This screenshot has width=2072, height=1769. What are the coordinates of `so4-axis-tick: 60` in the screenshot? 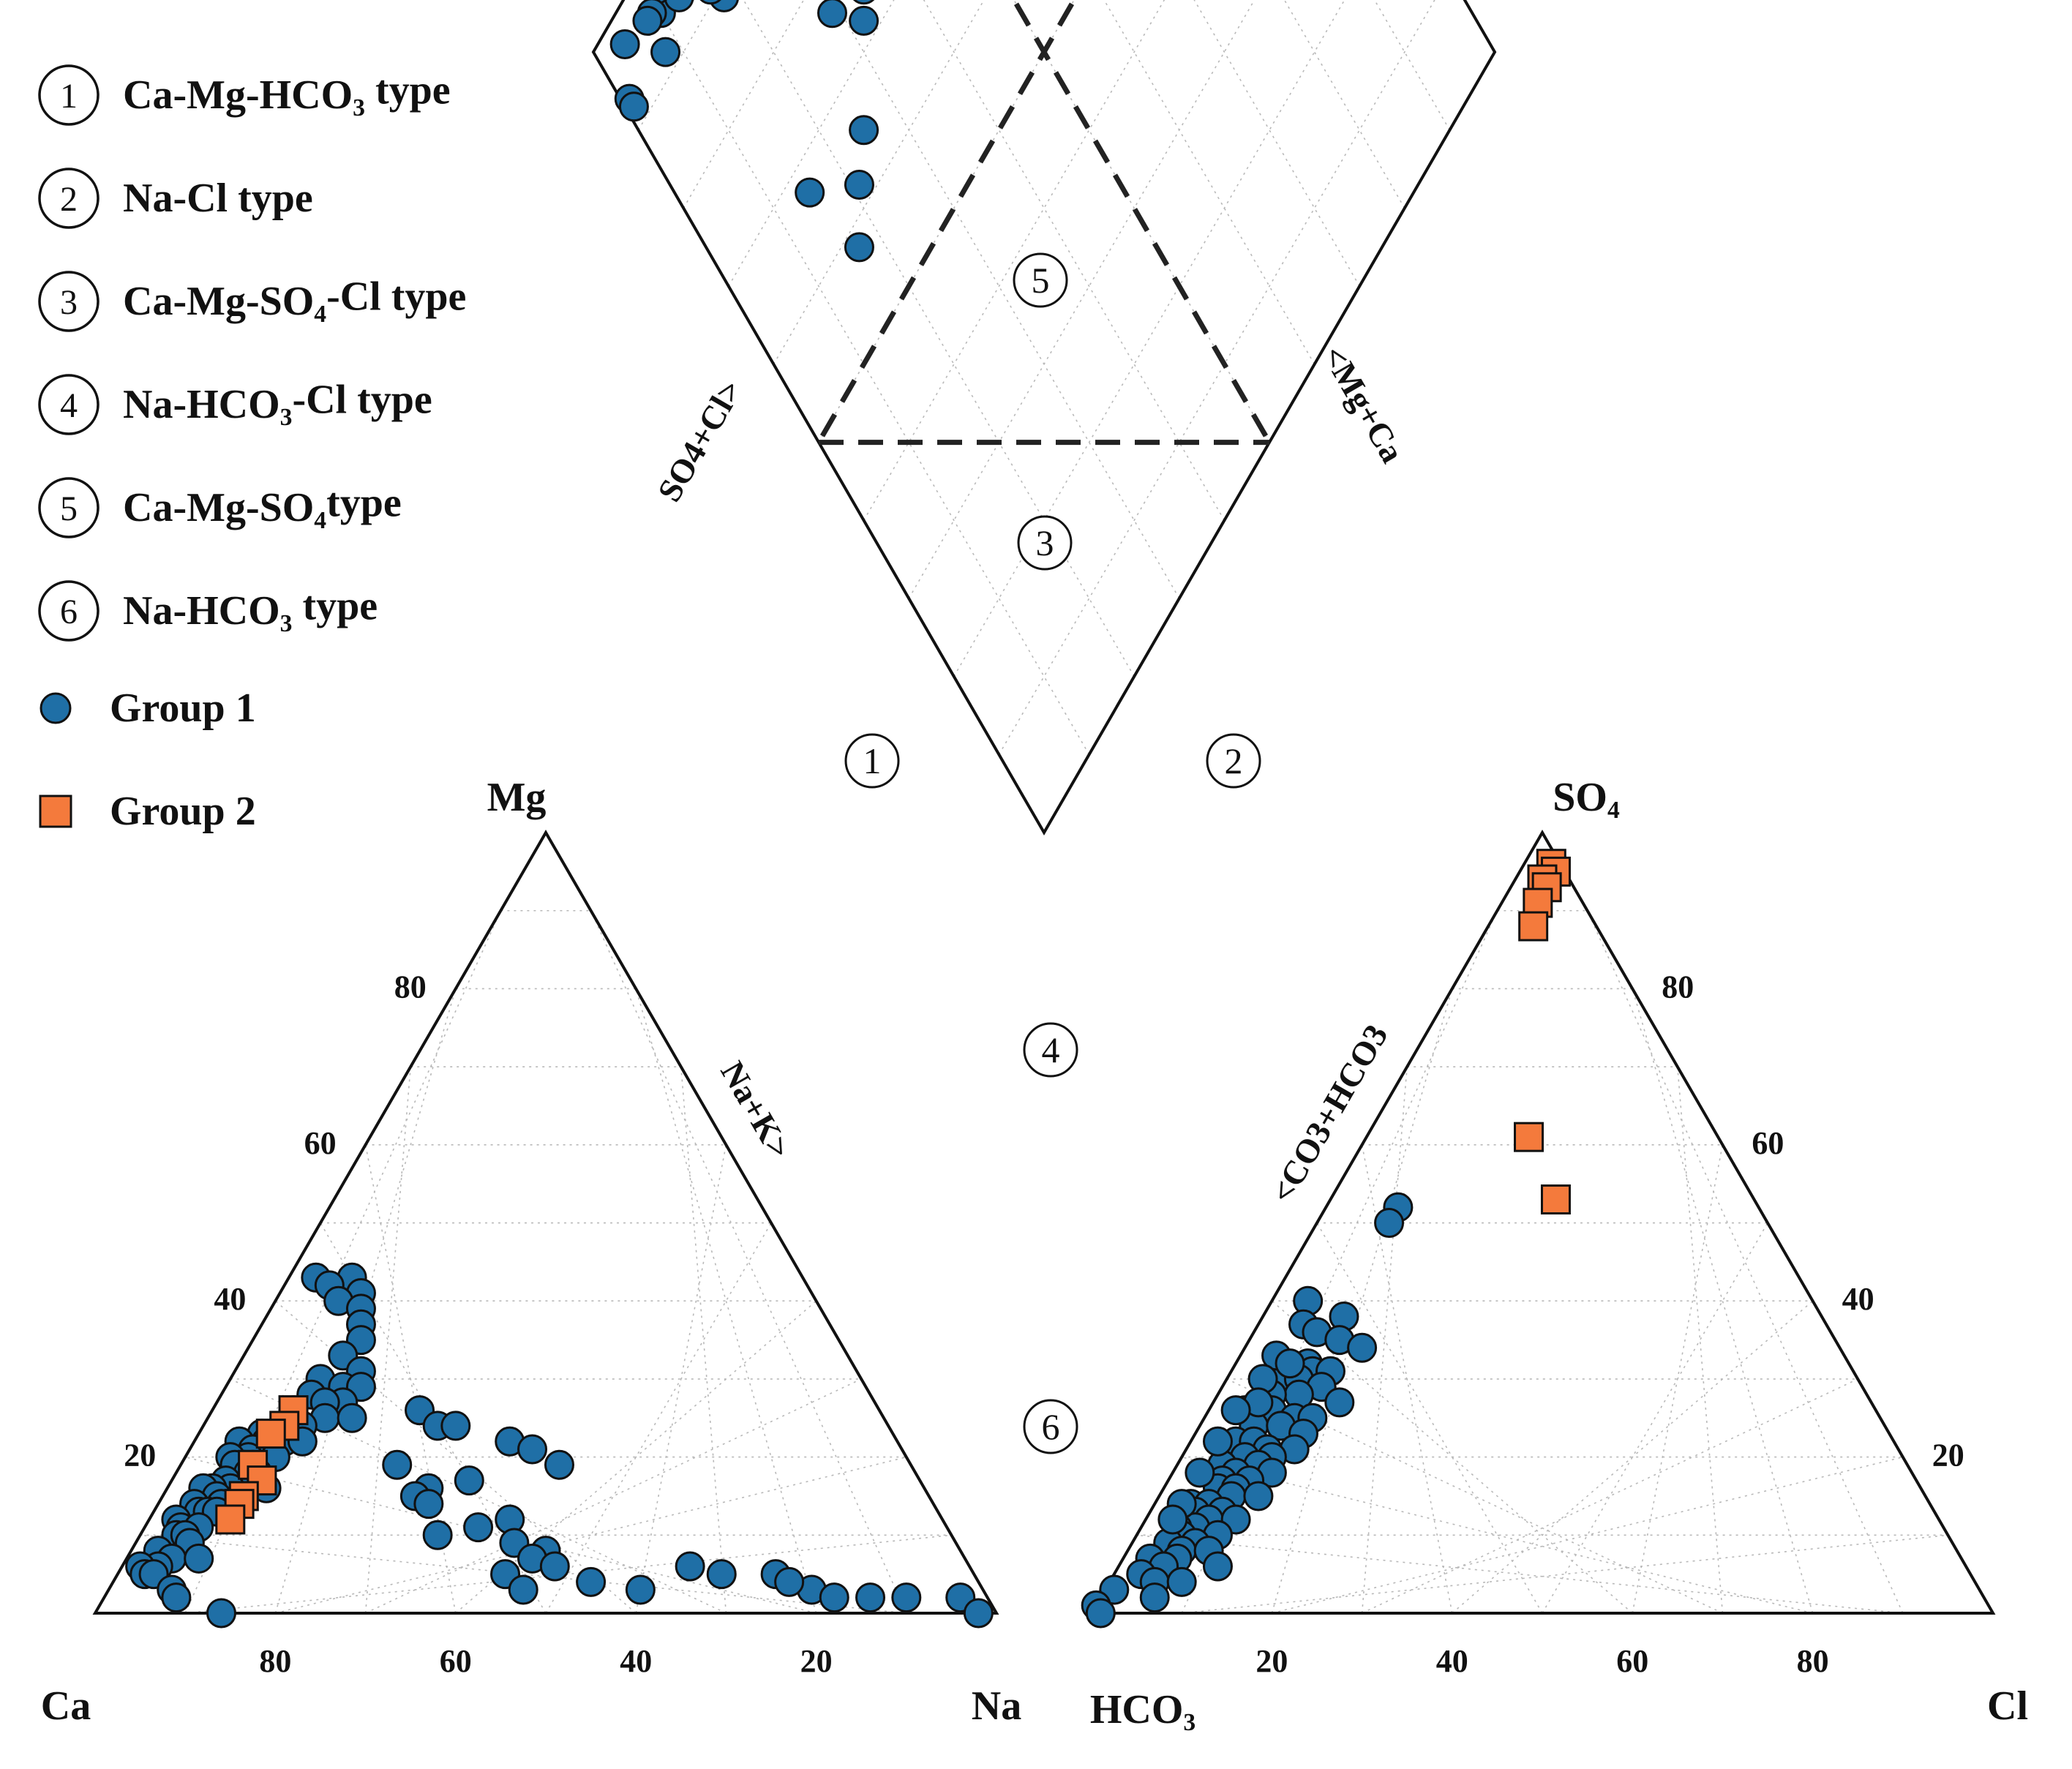 It's located at (1768, 1143).